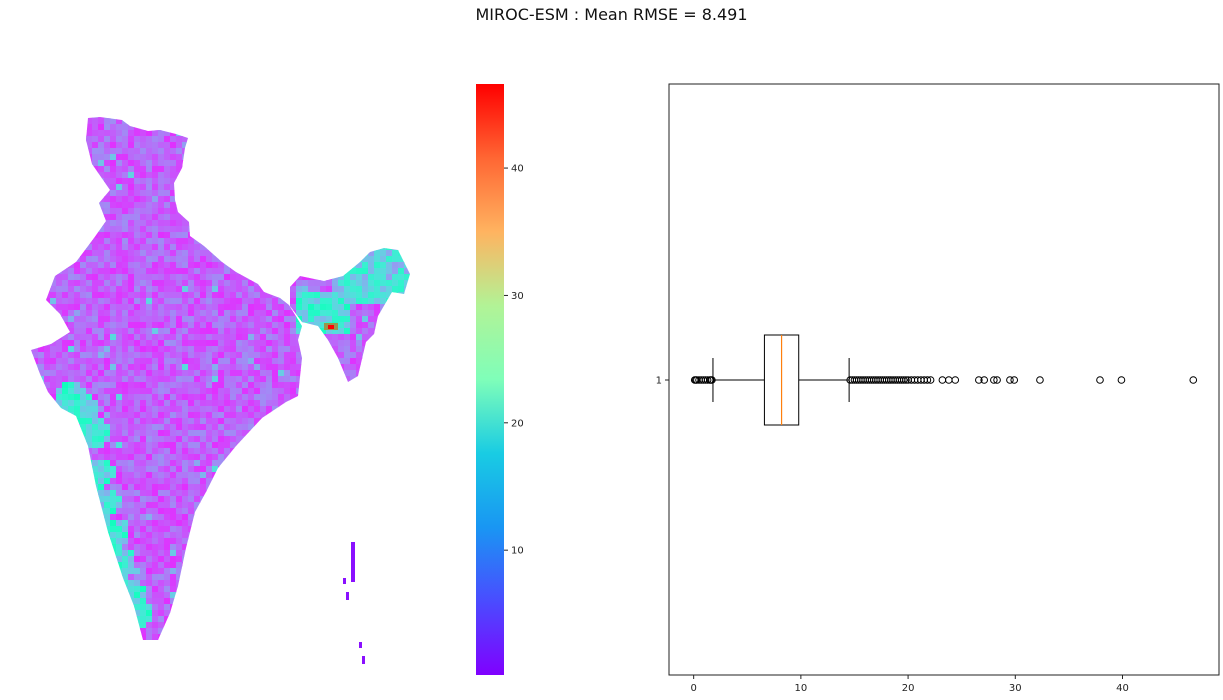 The width and height of the screenshot is (1223, 700). I want to click on colorbar-tick-label: 40, so click(517, 169).